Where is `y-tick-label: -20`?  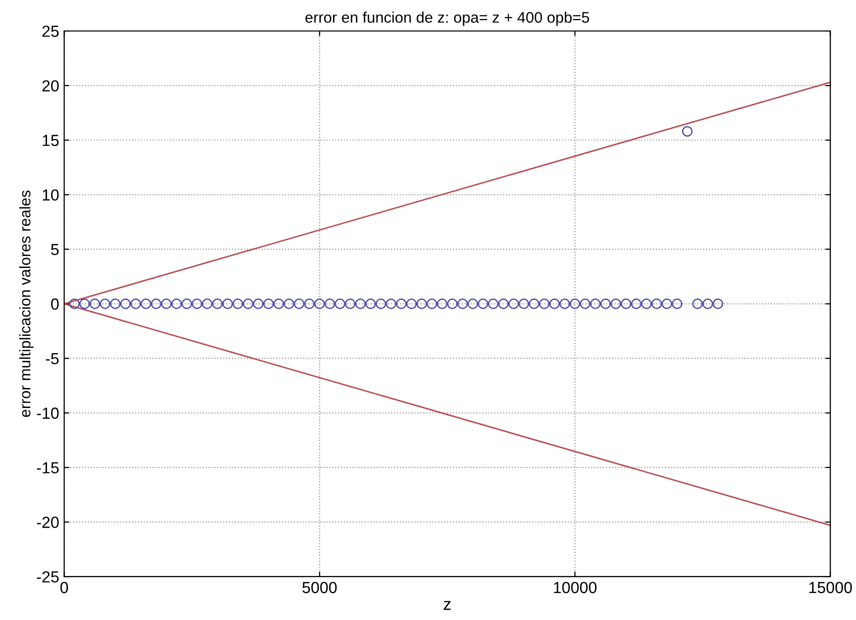 y-tick-label: -20 is located at coordinates (47, 522).